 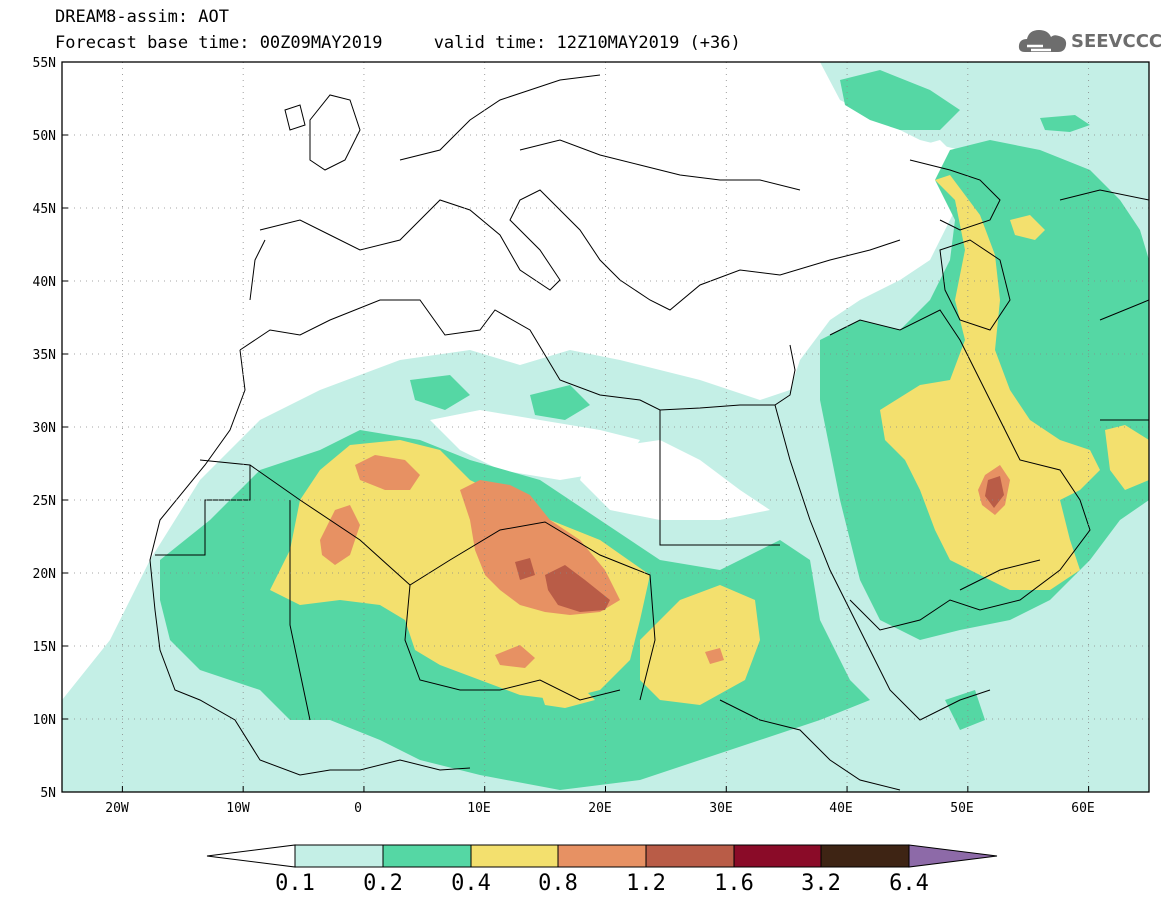 I want to click on colorbar-label: 0.1, so click(x=295, y=883).